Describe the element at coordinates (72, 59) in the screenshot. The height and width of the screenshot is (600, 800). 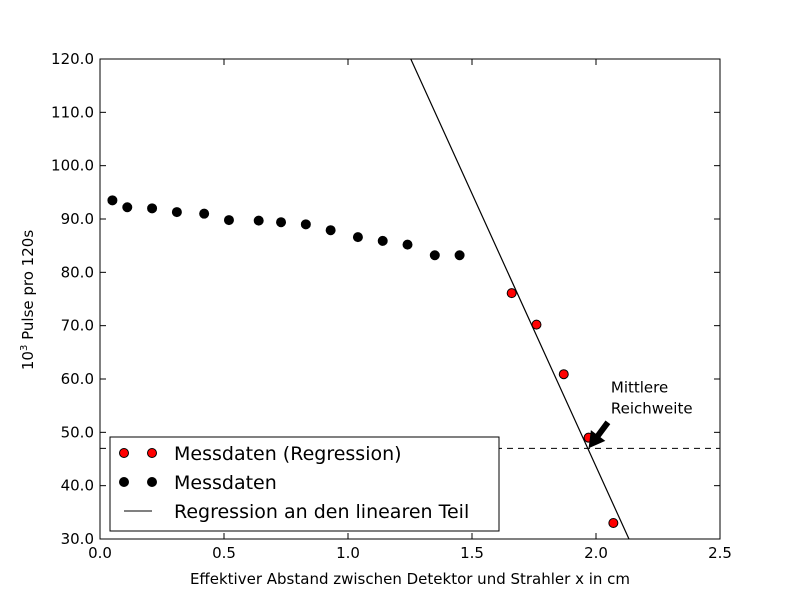
I see `y-tick-label: 120.0` at that location.